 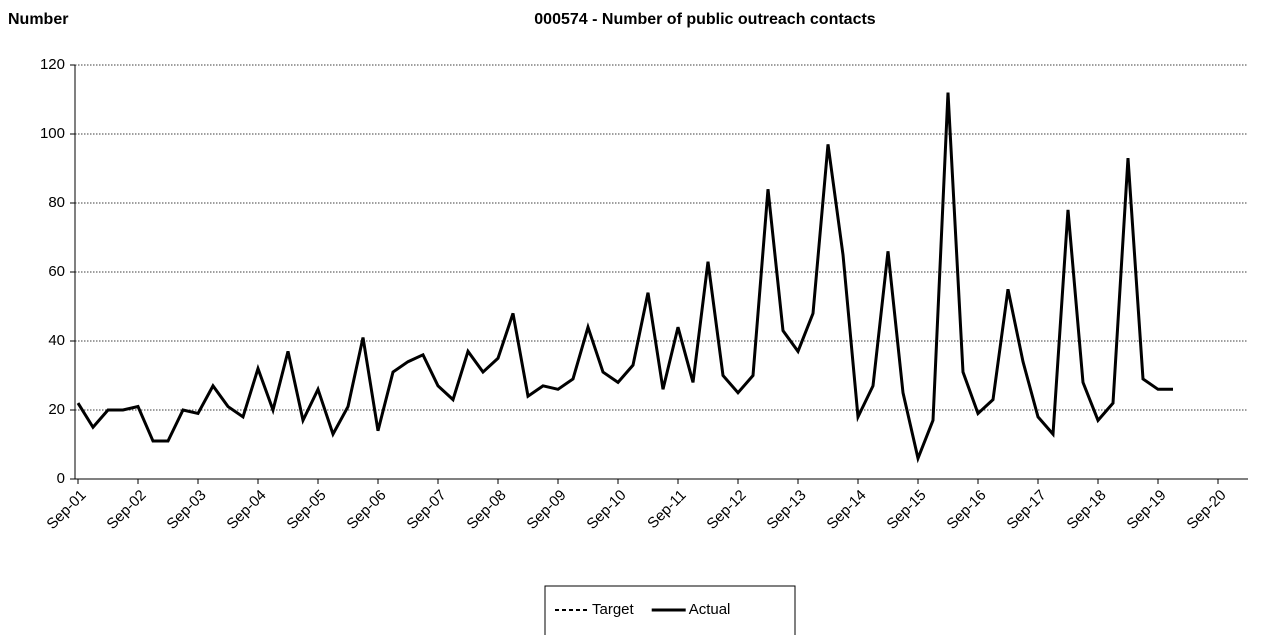 What do you see at coordinates (426, 510) in the screenshot?
I see `x-tick-label: Sep-07` at bounding box center [426, 510].